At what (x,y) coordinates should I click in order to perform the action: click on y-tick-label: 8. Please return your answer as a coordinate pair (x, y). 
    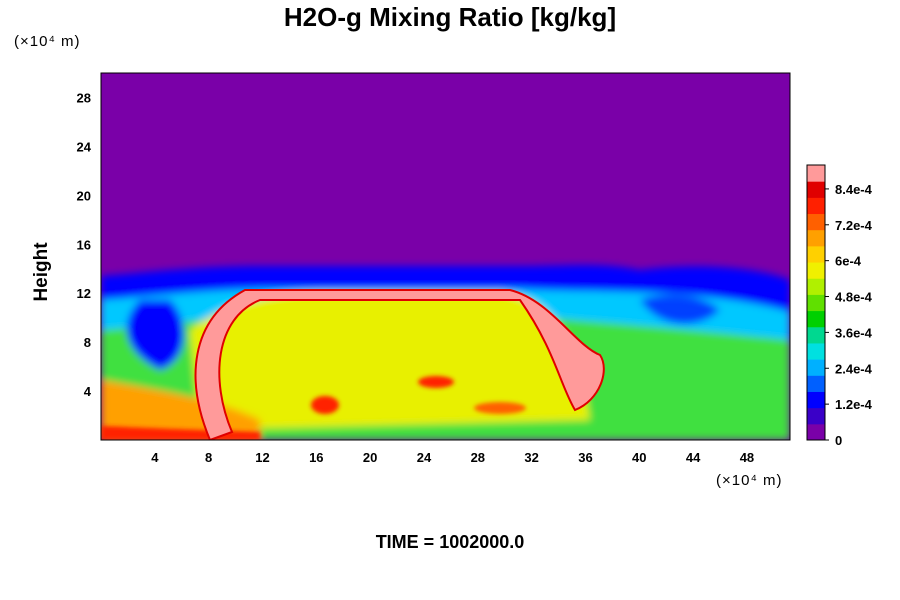
    Looking at the image, I should click on (87, 342).